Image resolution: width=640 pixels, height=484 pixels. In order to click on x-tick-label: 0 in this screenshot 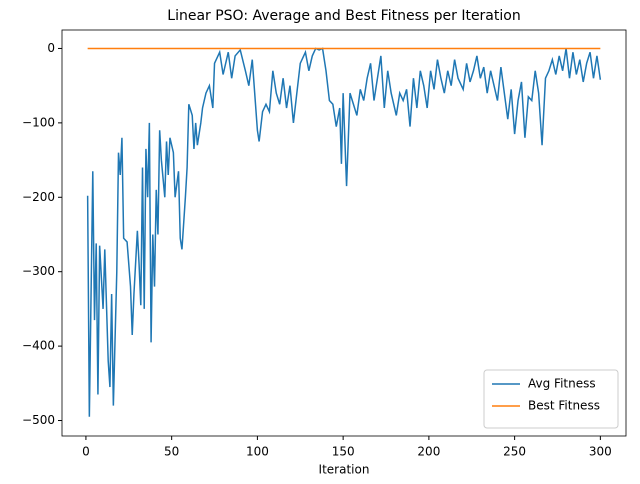, I will do `click(86, 452)`.